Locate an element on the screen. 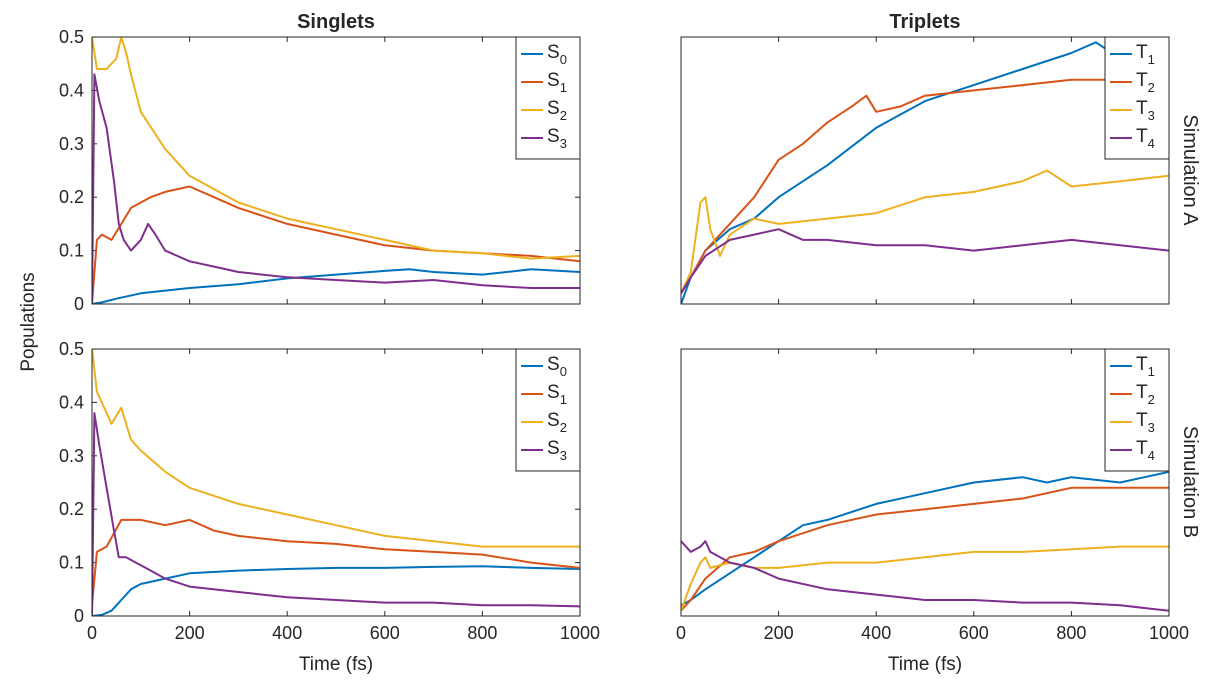  series-group is located at coordinates (925, 541).